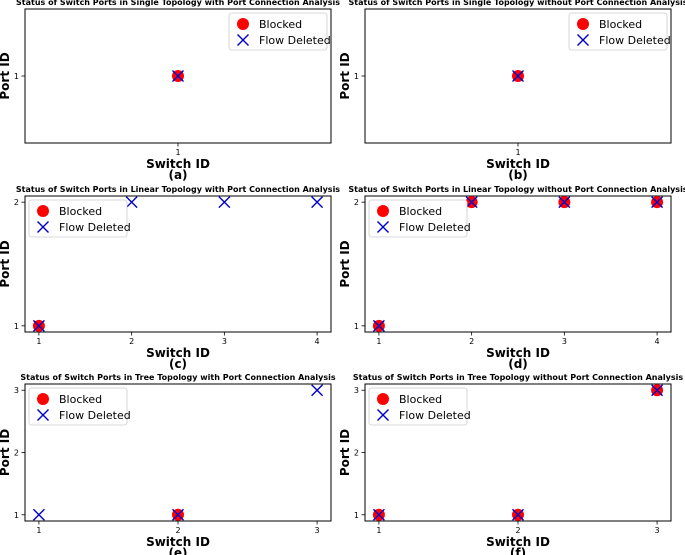 This screenshot has height=555, width=685. I want to click on panel-label: (c), so click(178, 364).